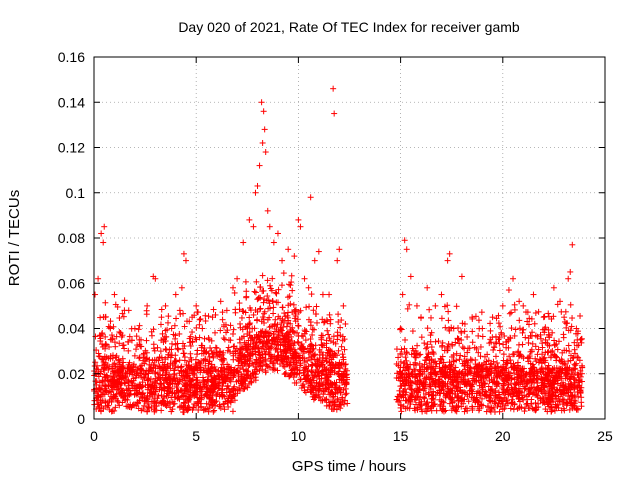  I want to click on y-tick-label: 0.14, so click(71, 102).